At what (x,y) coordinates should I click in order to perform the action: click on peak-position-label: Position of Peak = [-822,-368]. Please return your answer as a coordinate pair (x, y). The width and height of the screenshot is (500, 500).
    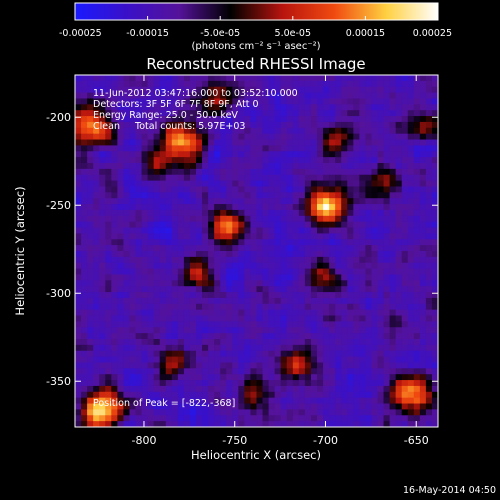
    Looking at the image, I should click on (164, 403).